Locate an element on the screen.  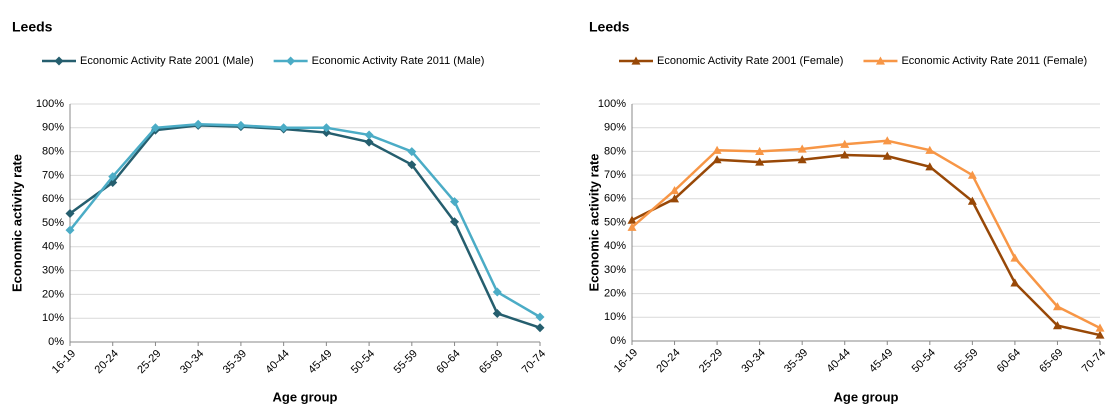
legend-label: Economic Activity Rate 2011 (Female) is located at coordinates (994, 61).